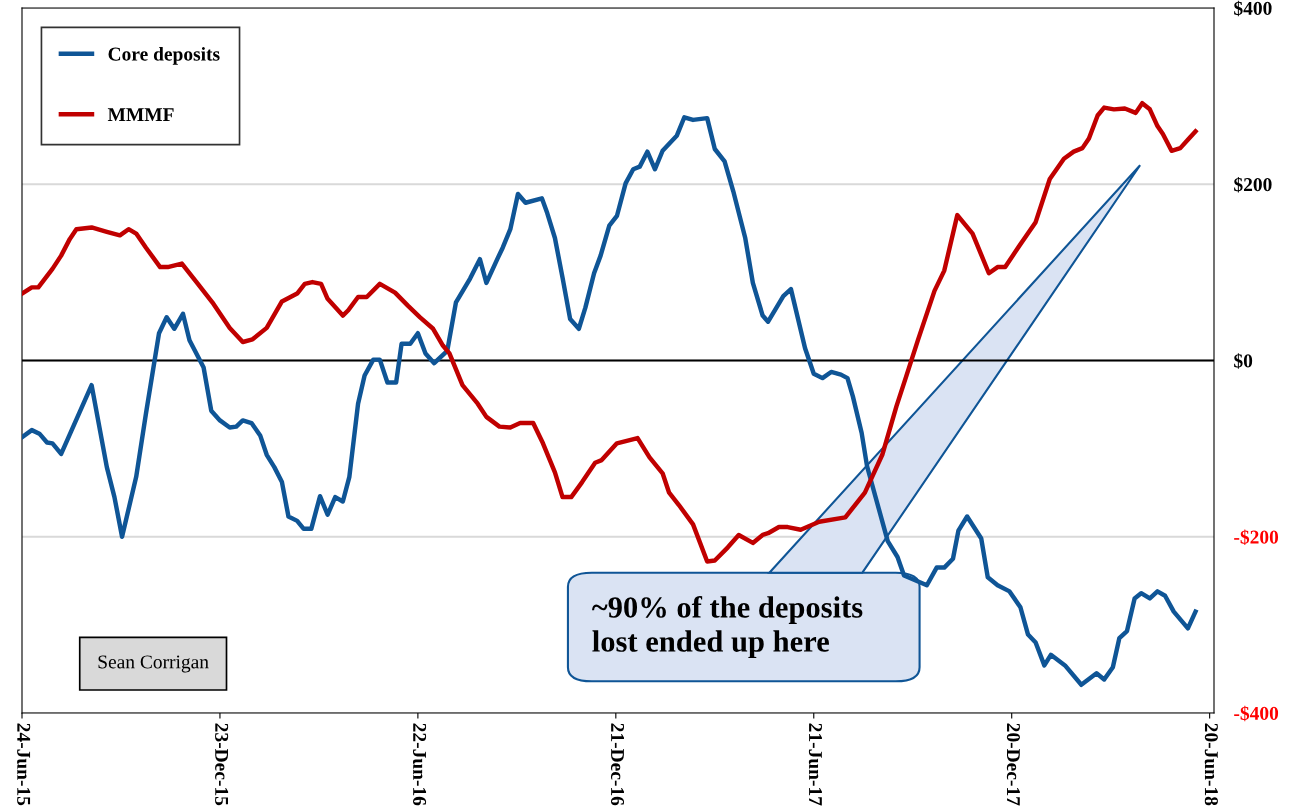 Image resolution: width=1293 pixels, height=811 pixels. What do you see at coordinates (164, 56) in the screenshot?
I see `legend-label: Core deposits` at bounding box center [164, 56].